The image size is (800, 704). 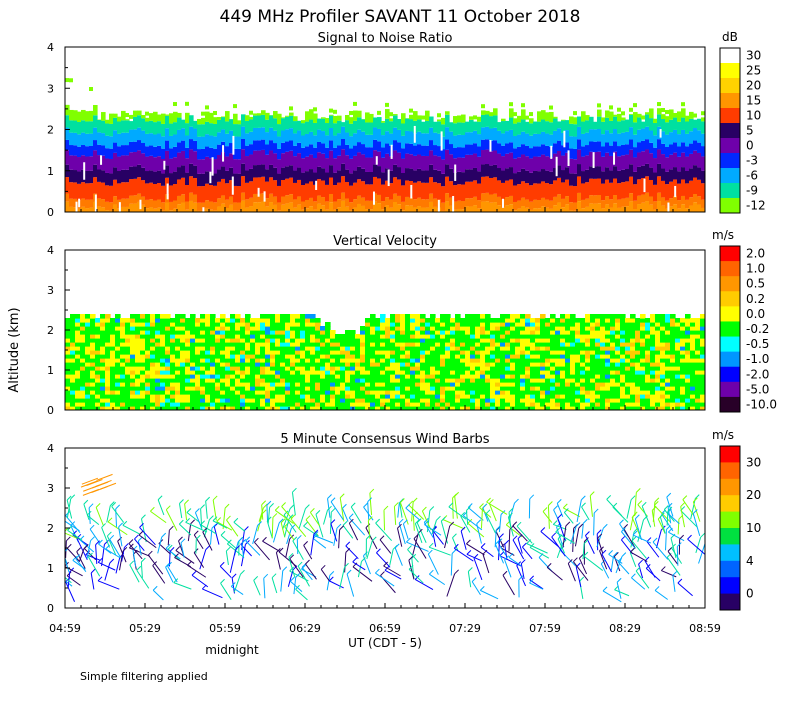 What do you see at coordinates (392, 152) in the screenshot?
I see `snr-gap` at bounding box center [392, 152].